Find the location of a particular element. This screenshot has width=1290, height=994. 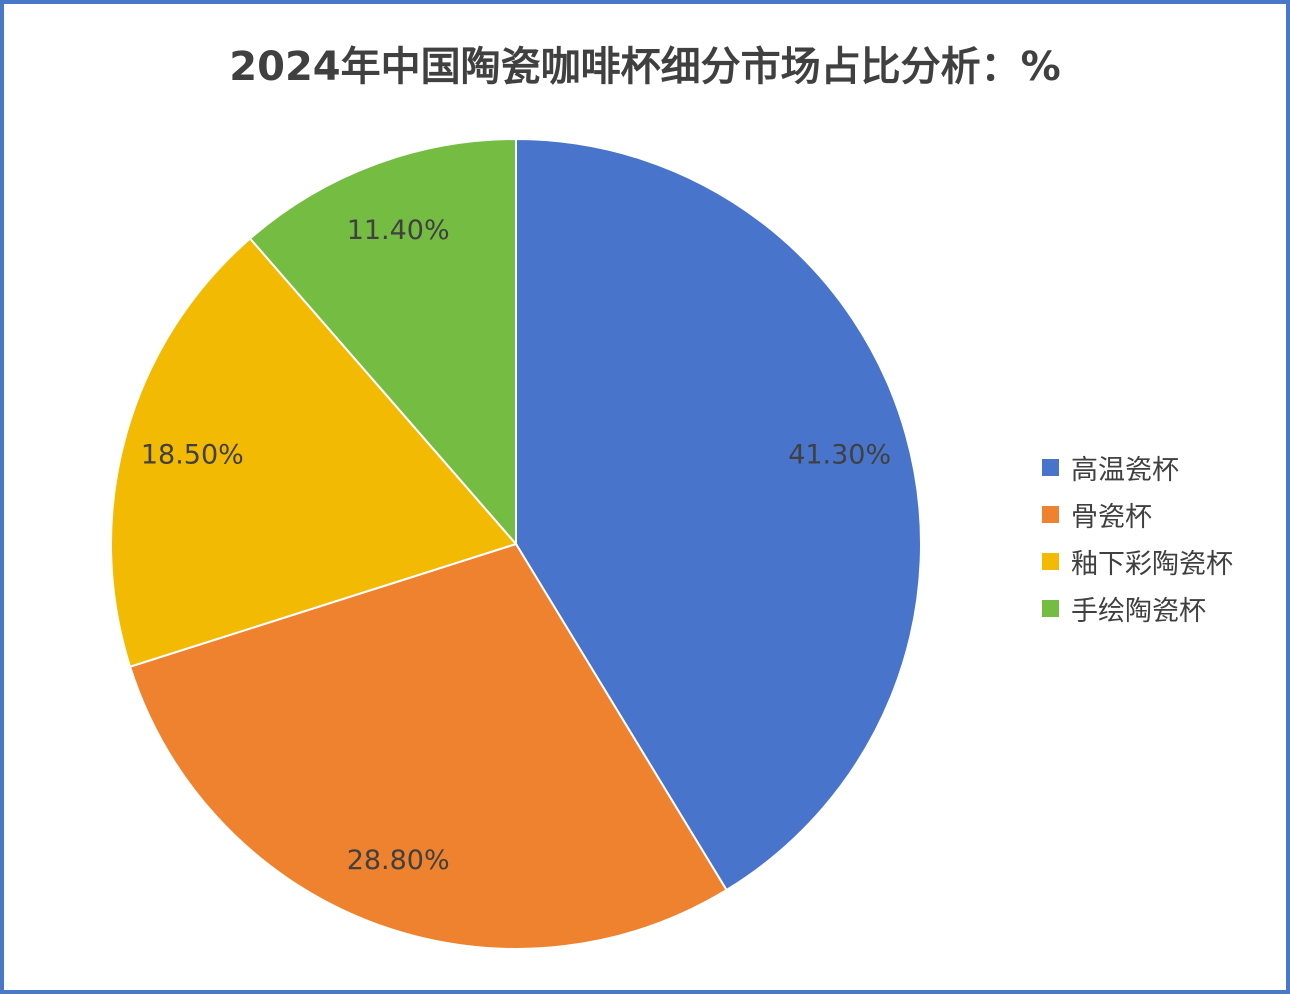

legend-item: 高温瓷杯 is located at coordinates (1137, 467).